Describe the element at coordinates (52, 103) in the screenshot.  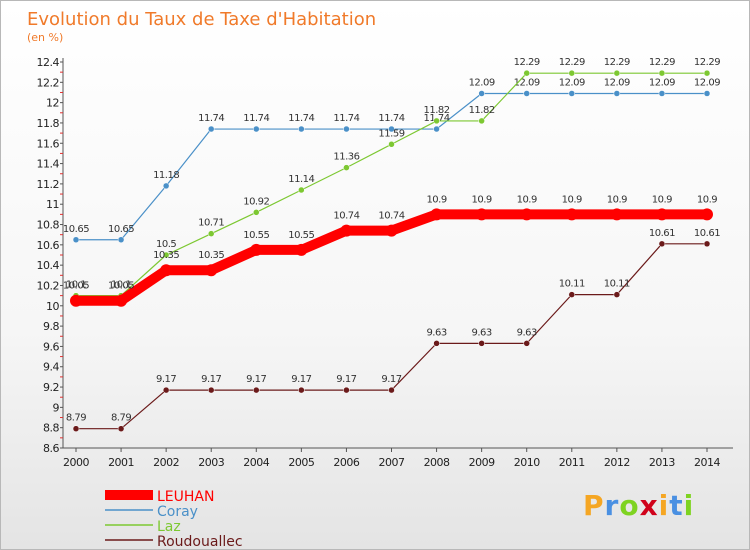
I see `y-tick-label: 12` at that location.